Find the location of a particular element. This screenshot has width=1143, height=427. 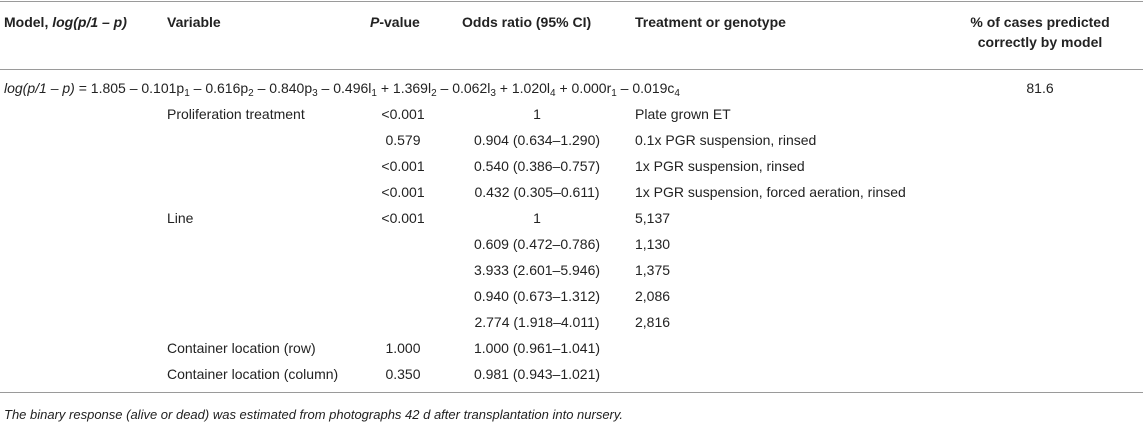

cell-odds-ratio: 0.904 (0.634–1.290) is located at coordinates (537, 140).